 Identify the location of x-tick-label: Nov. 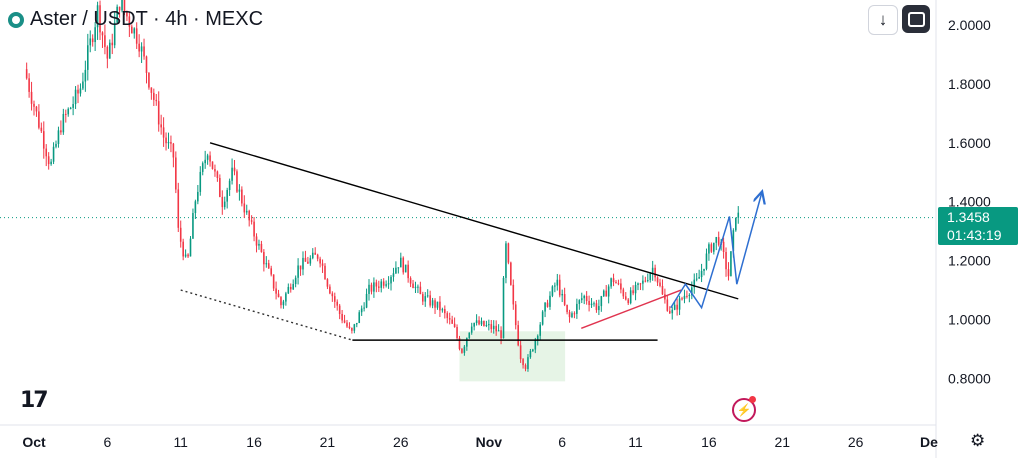
(489, 442).